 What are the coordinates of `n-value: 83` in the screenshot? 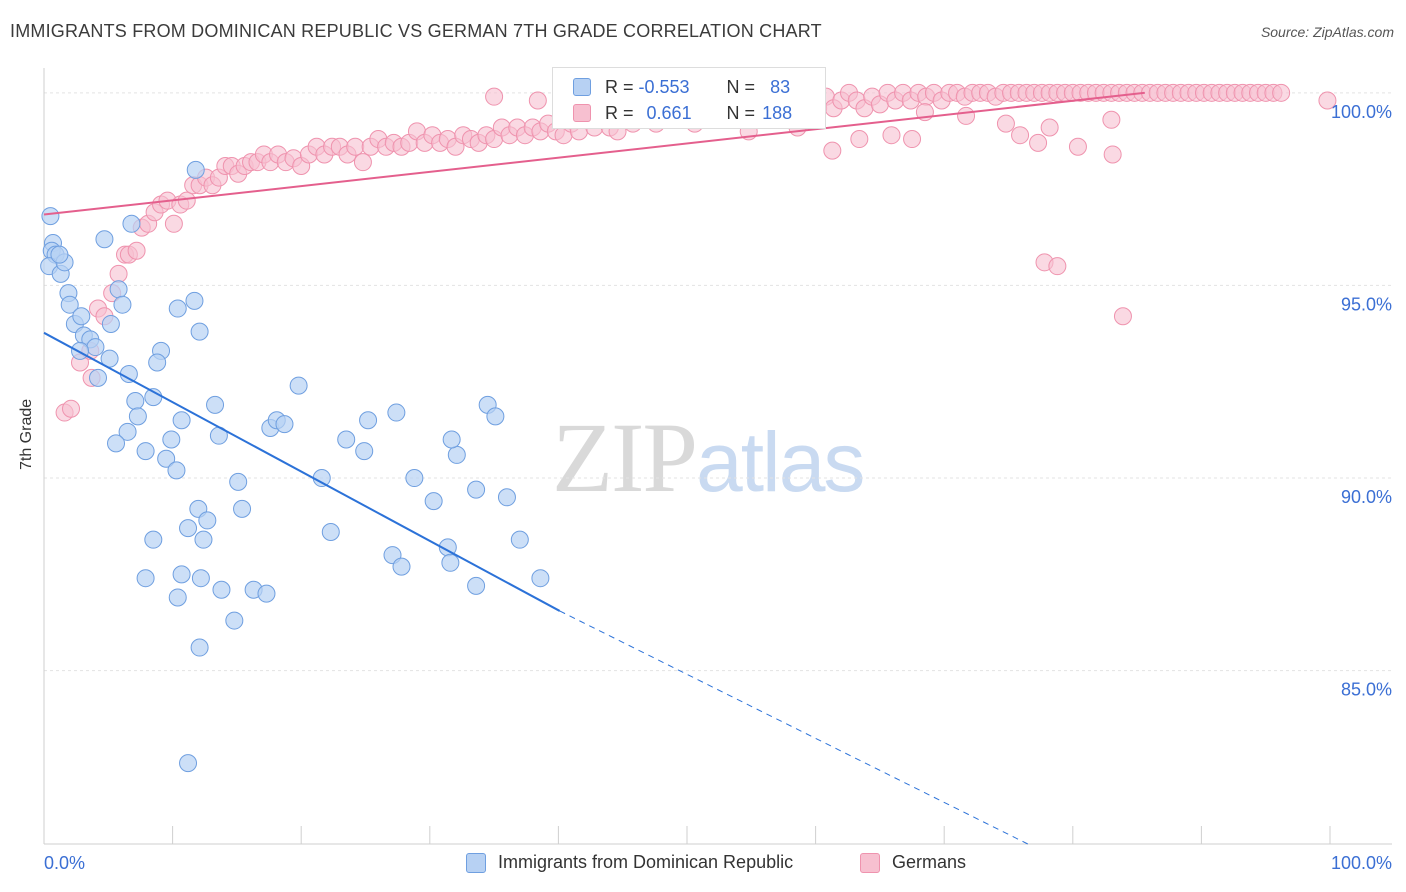 It's located at (780, 86).